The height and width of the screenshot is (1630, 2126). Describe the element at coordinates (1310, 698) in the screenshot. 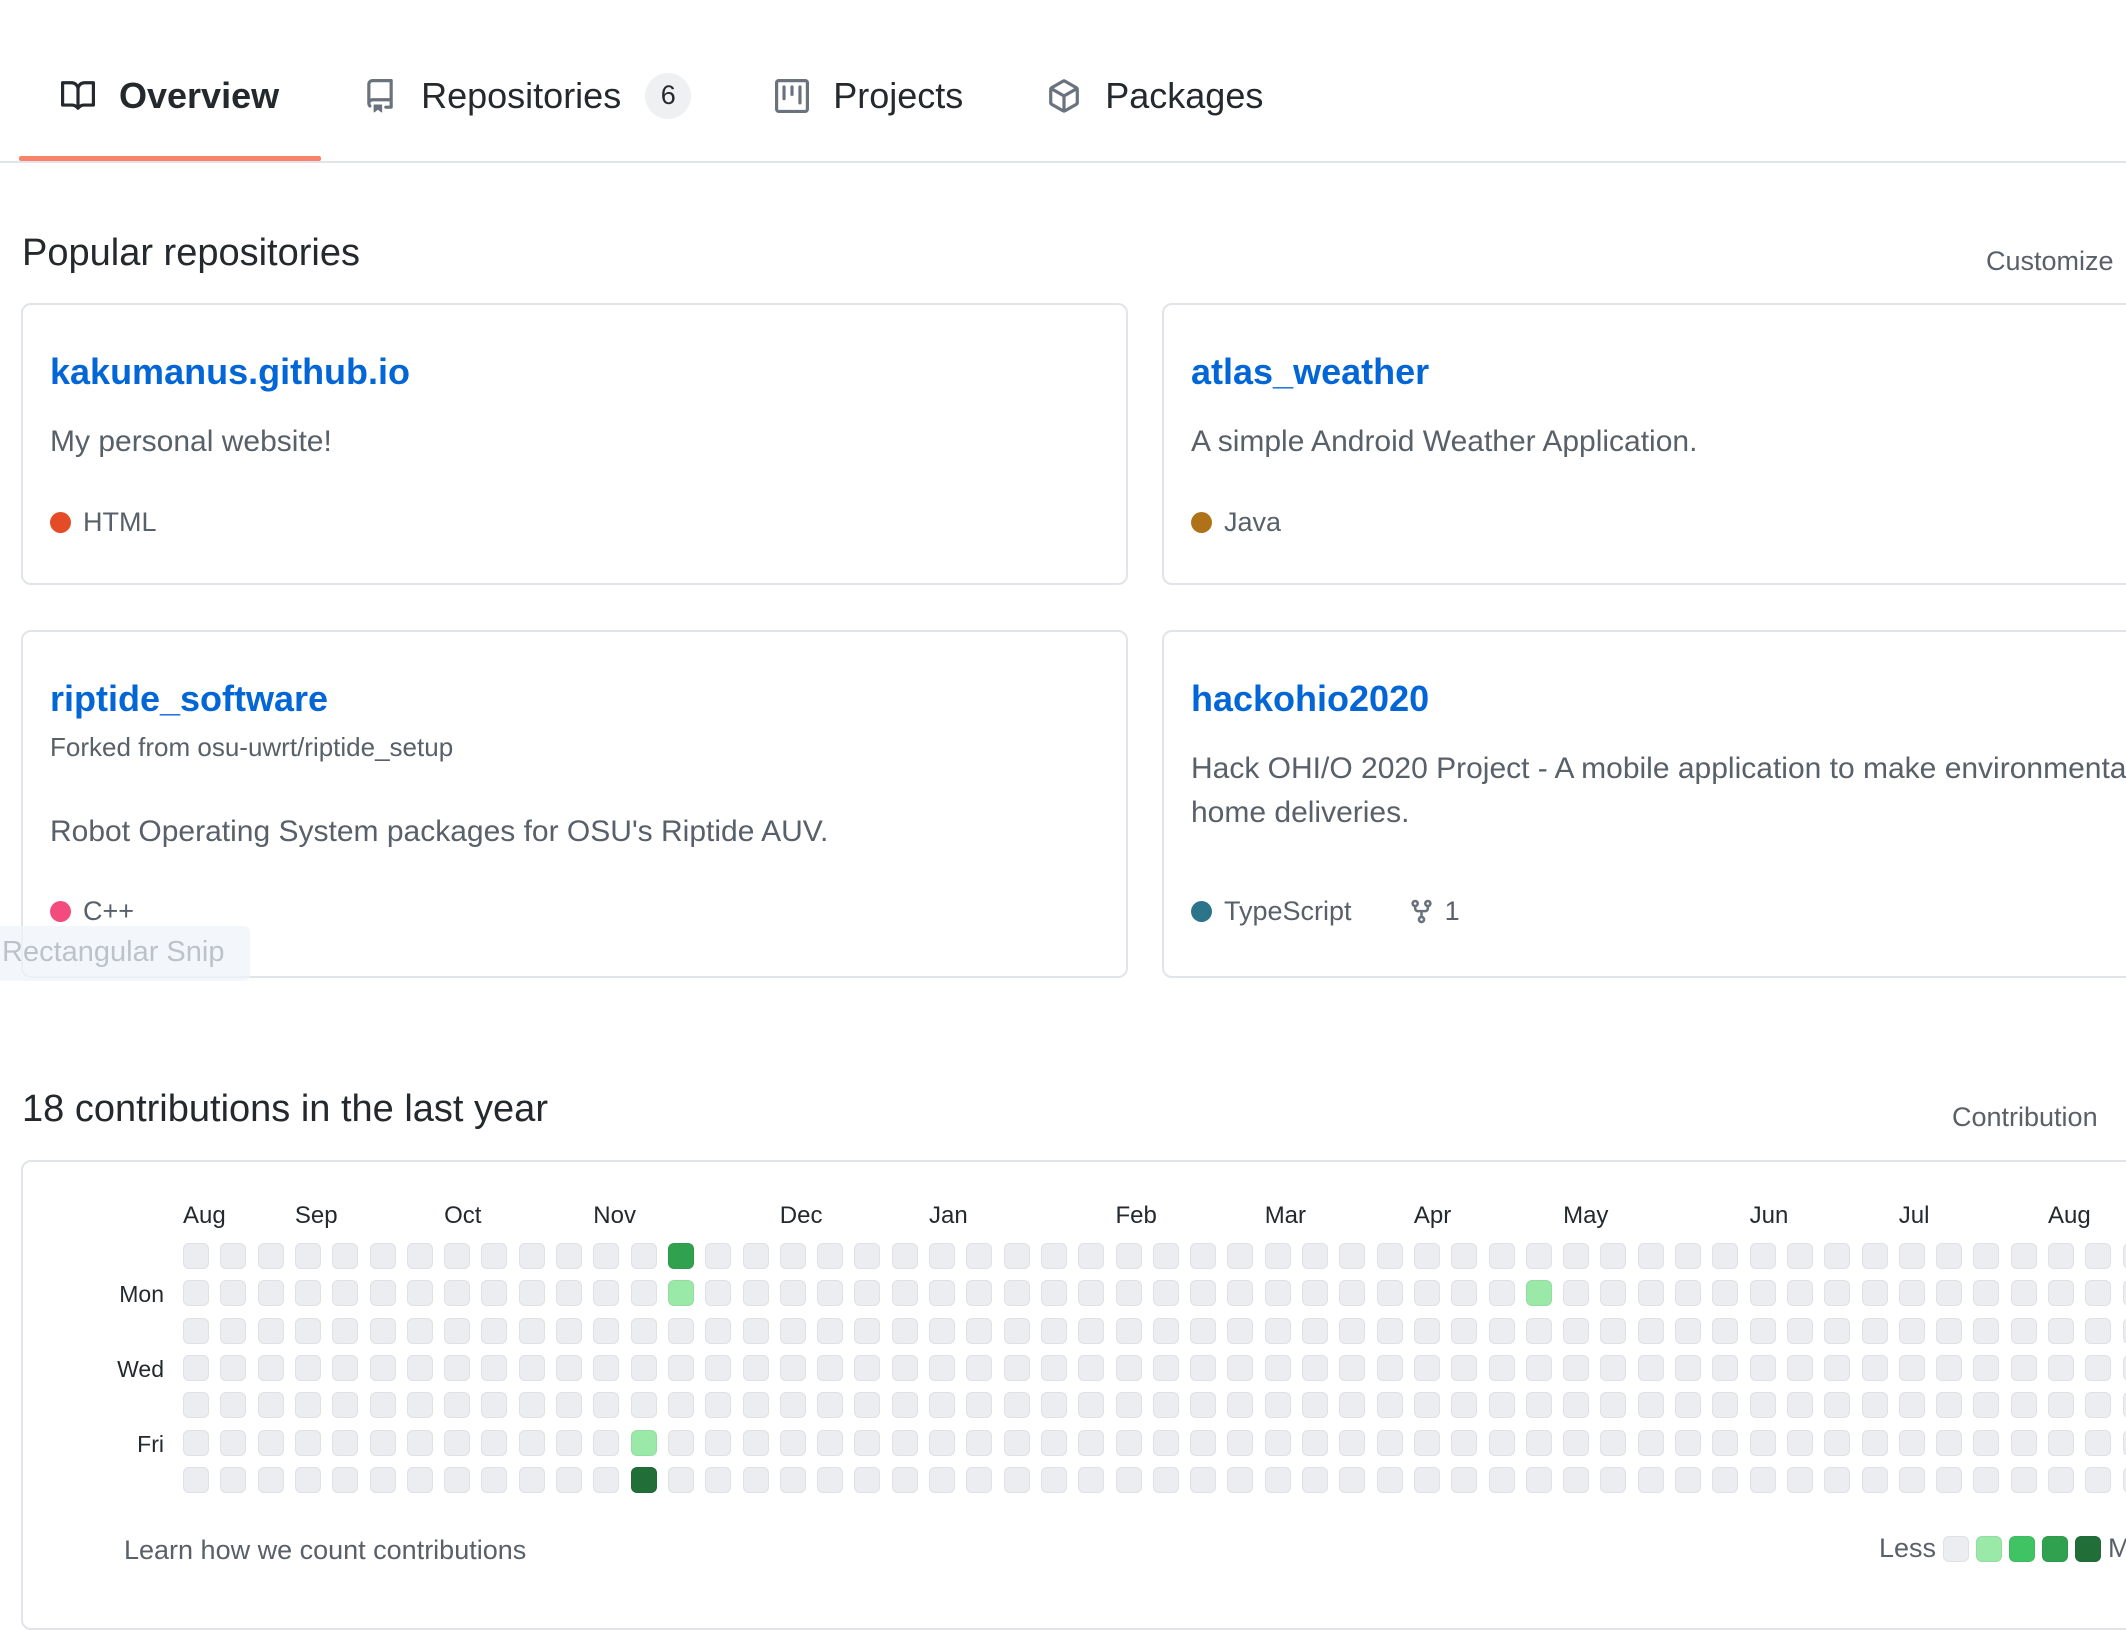

I see `repo-link: hackohio2020` at that location.